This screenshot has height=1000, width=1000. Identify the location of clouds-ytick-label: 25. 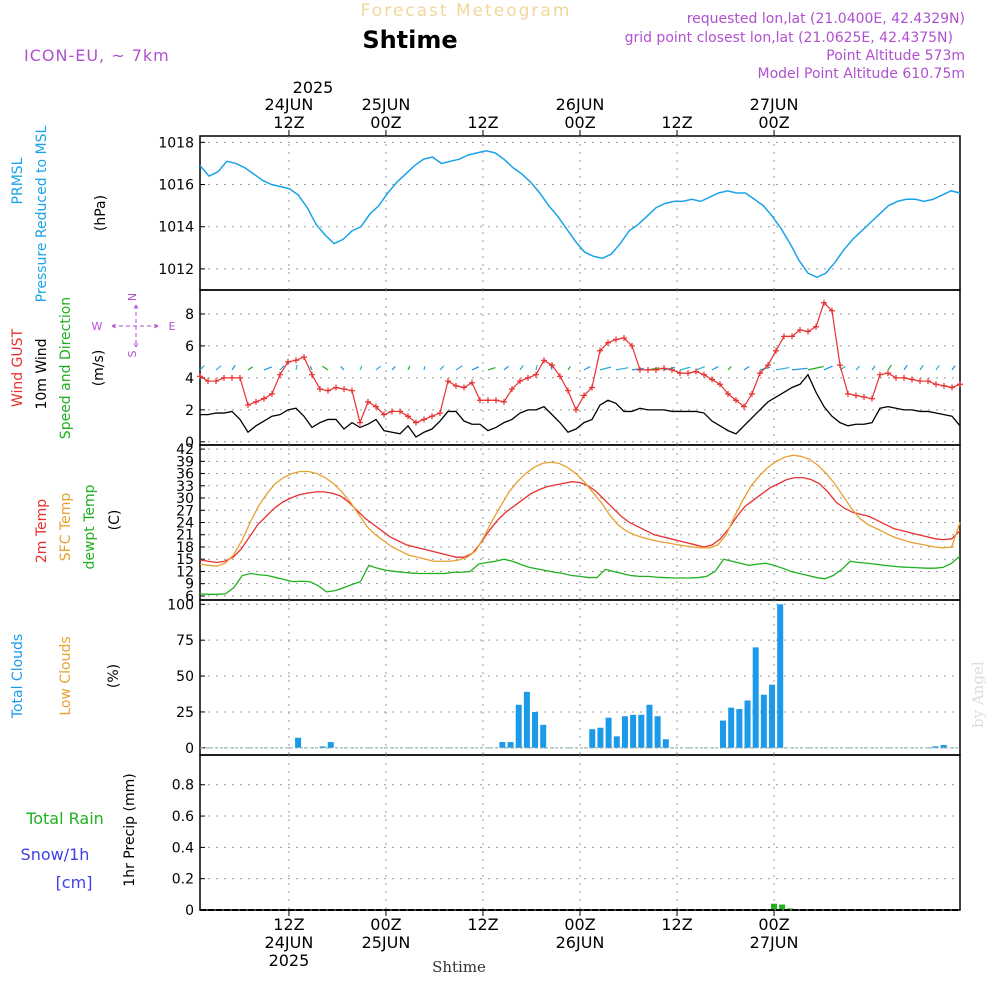
(185, 713).